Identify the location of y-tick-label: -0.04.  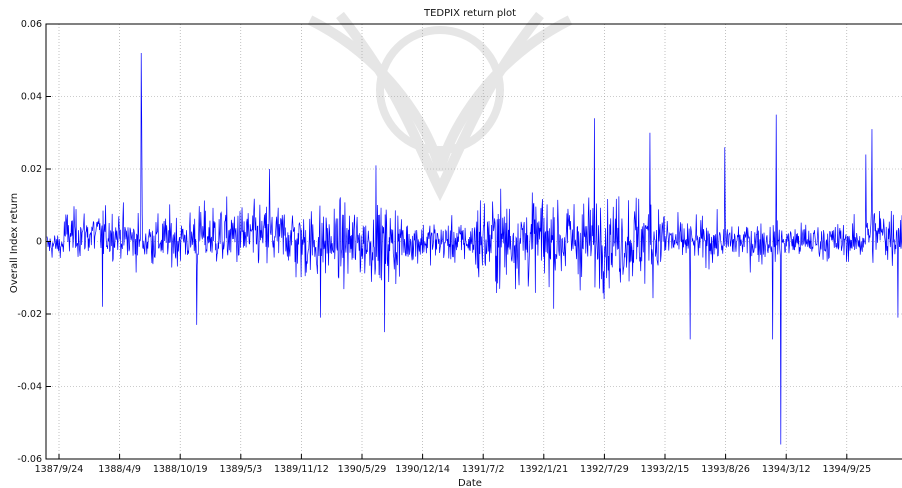
(29, 387).